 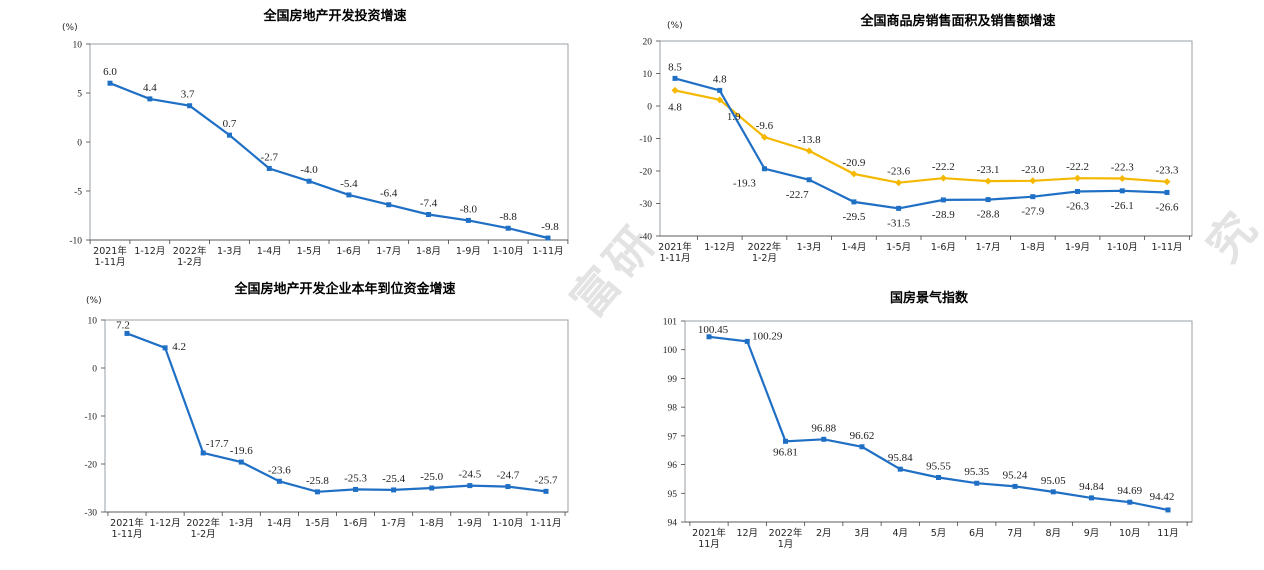 I want to click on data-label: 95.55, so click(x=938, y=466).